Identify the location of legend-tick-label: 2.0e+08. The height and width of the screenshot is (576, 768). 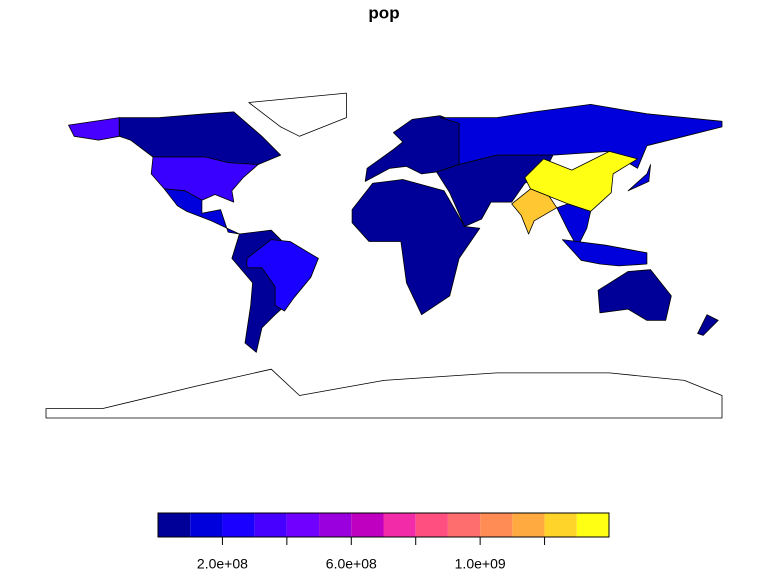
(222, 564).